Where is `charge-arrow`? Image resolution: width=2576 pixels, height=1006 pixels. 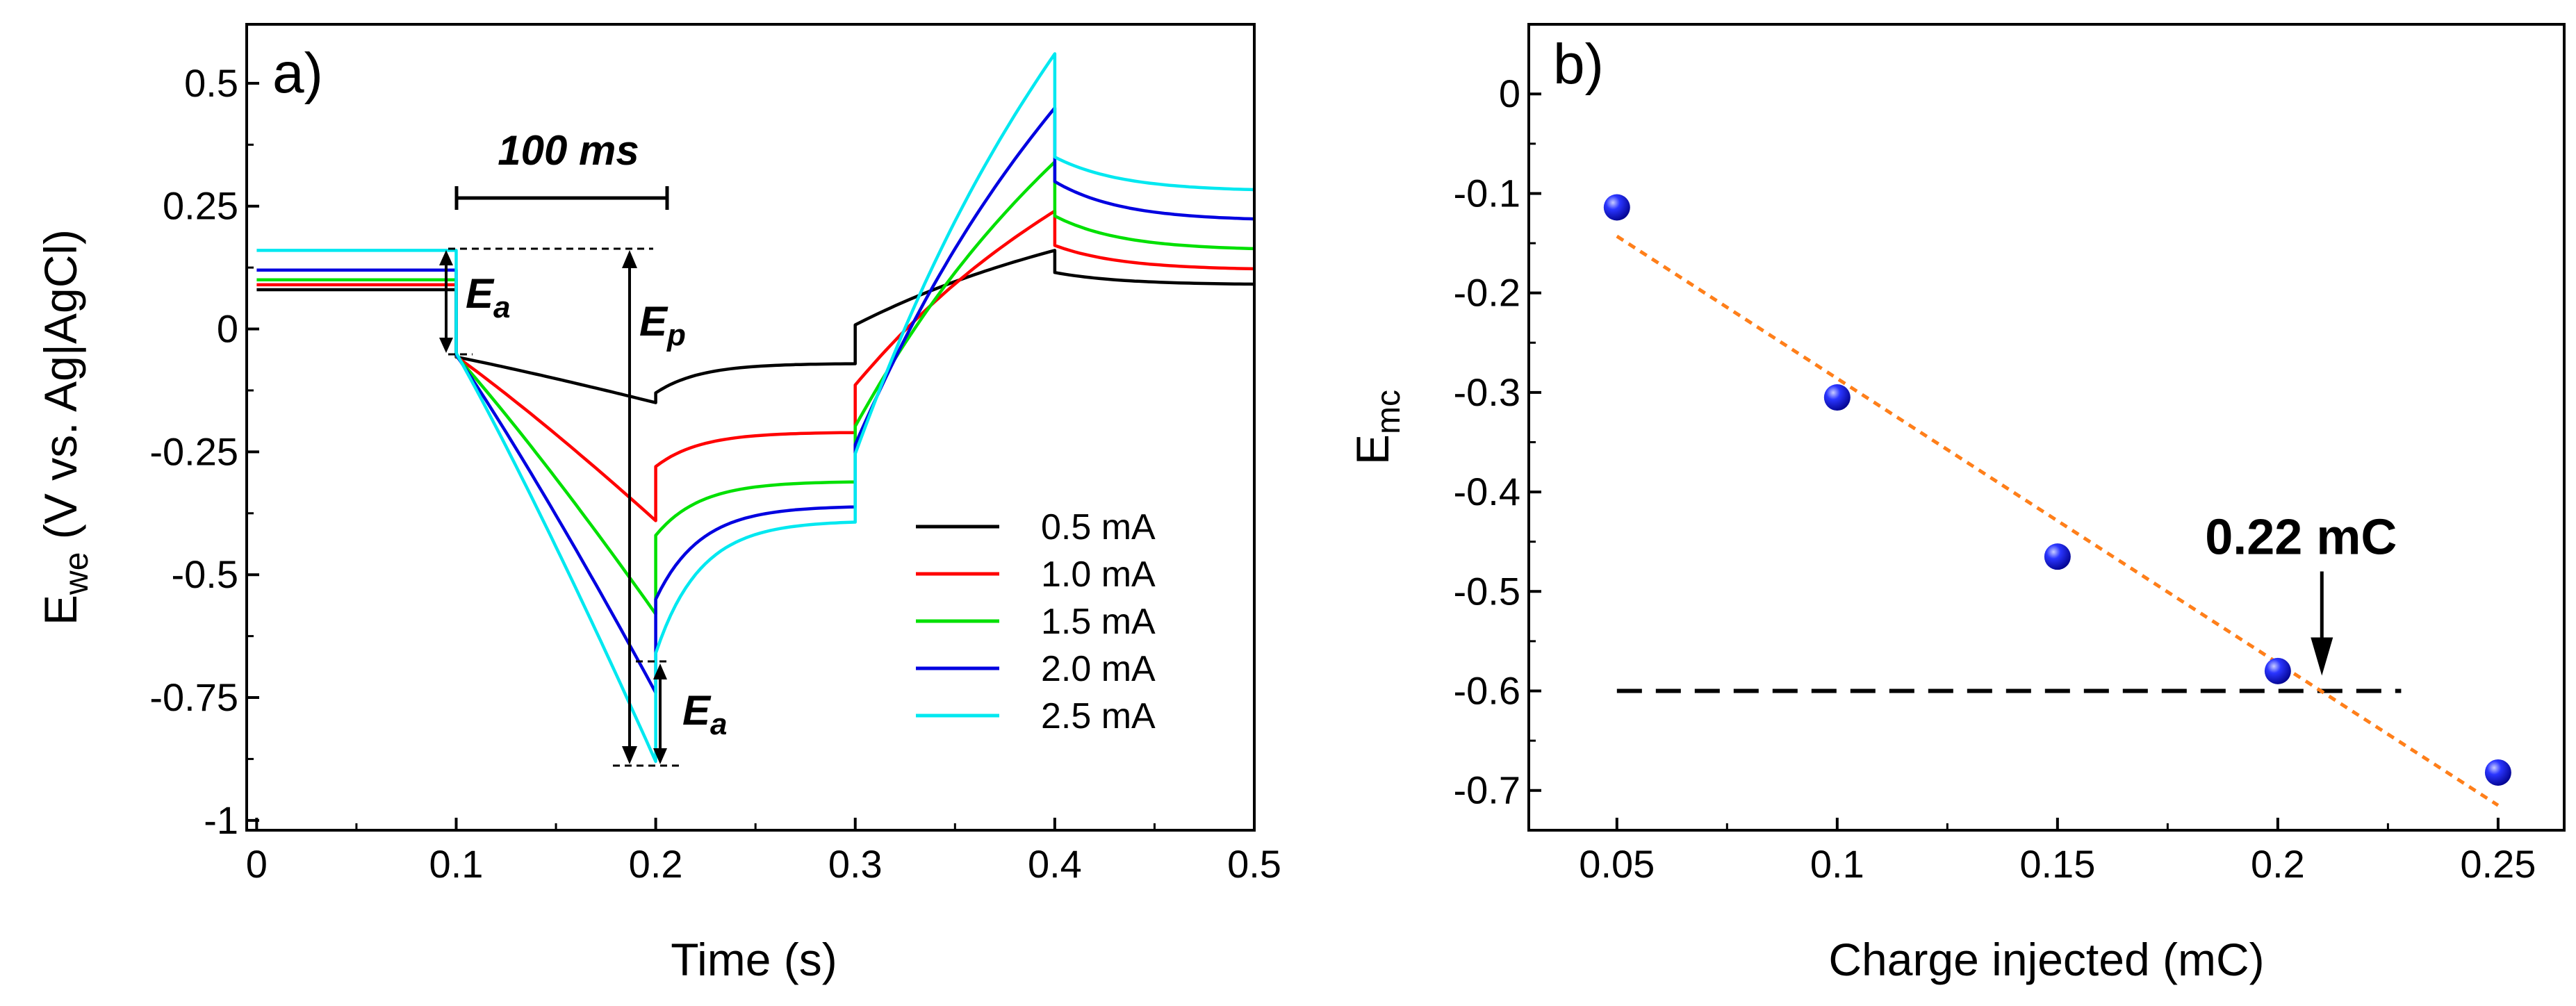 charge-arrow is located at coordinates (2322, 623).